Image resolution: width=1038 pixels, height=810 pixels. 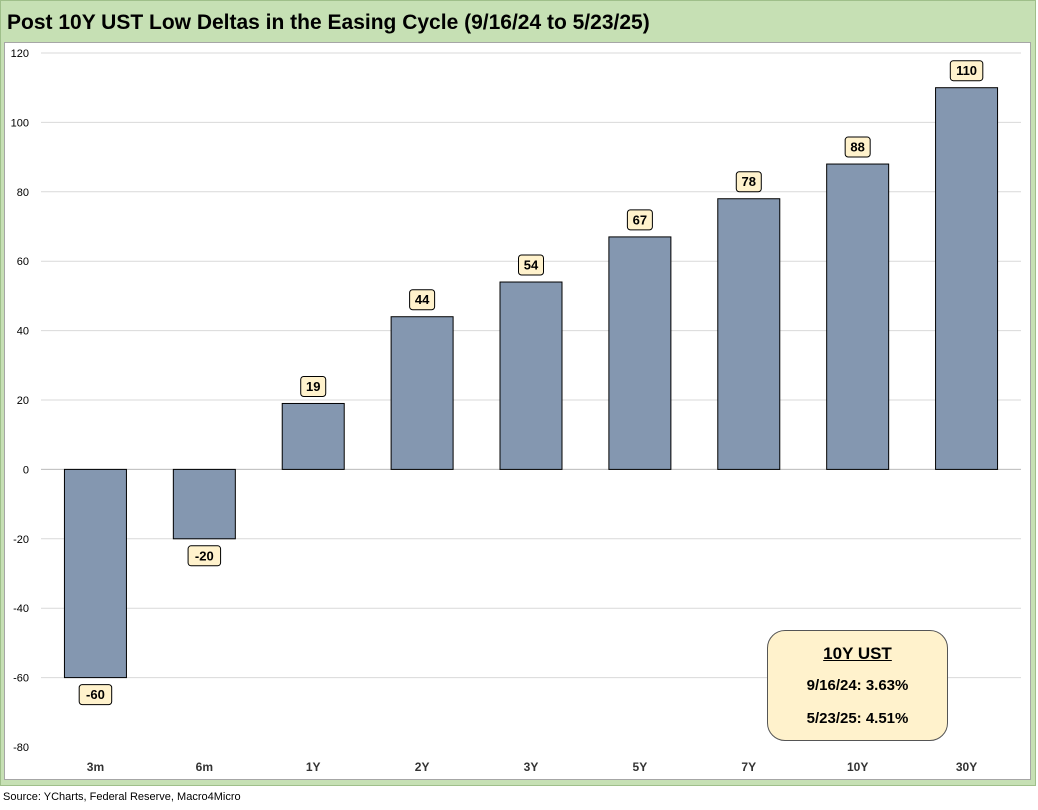 What do you see at coordinates (21, 540) in the screenshot?
I see `y-tick-label: -20` at bounding box center [21, 540].